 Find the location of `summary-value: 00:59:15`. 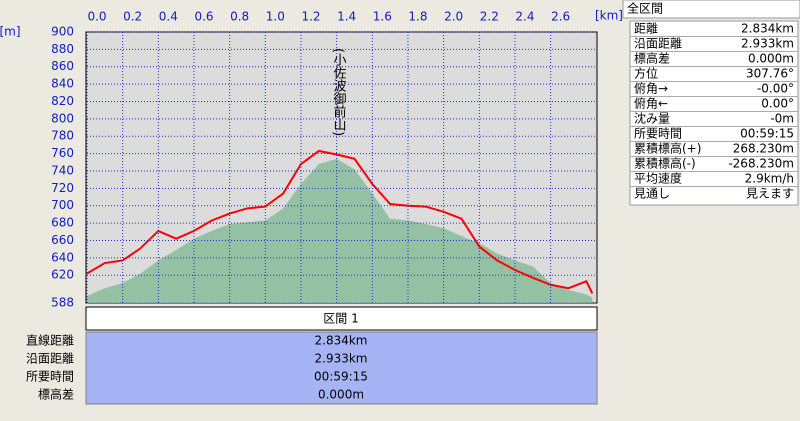

summary-value: 00:59:15 is located at coordinates (767, 134).